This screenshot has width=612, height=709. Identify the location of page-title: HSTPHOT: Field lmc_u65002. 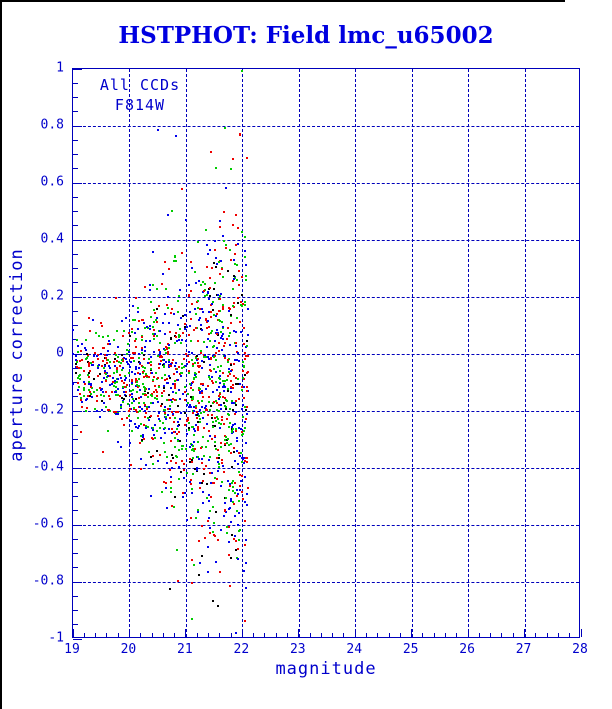
(306, 35).